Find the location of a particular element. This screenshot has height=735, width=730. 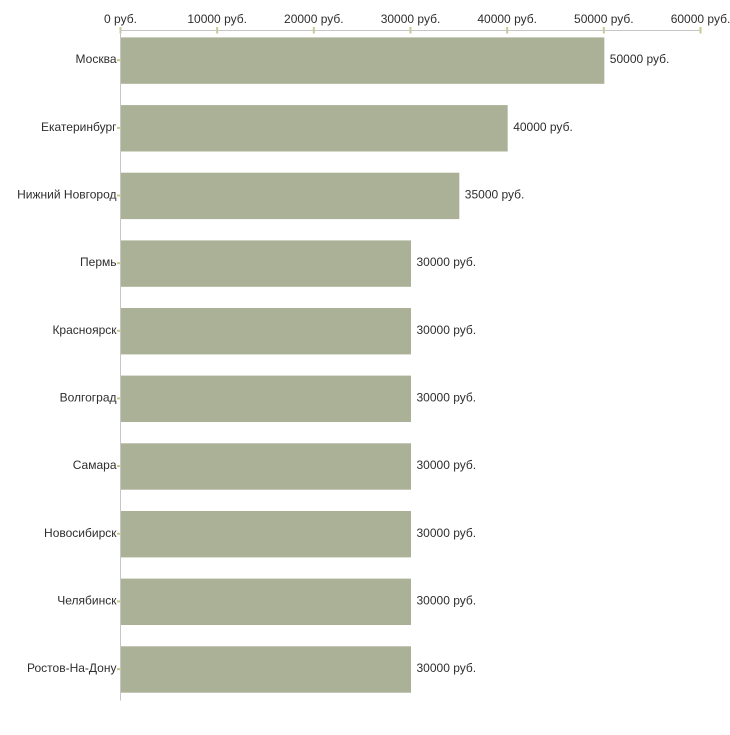

svg-text: Ростов-На-Дону is located at coordinates (71, 668).